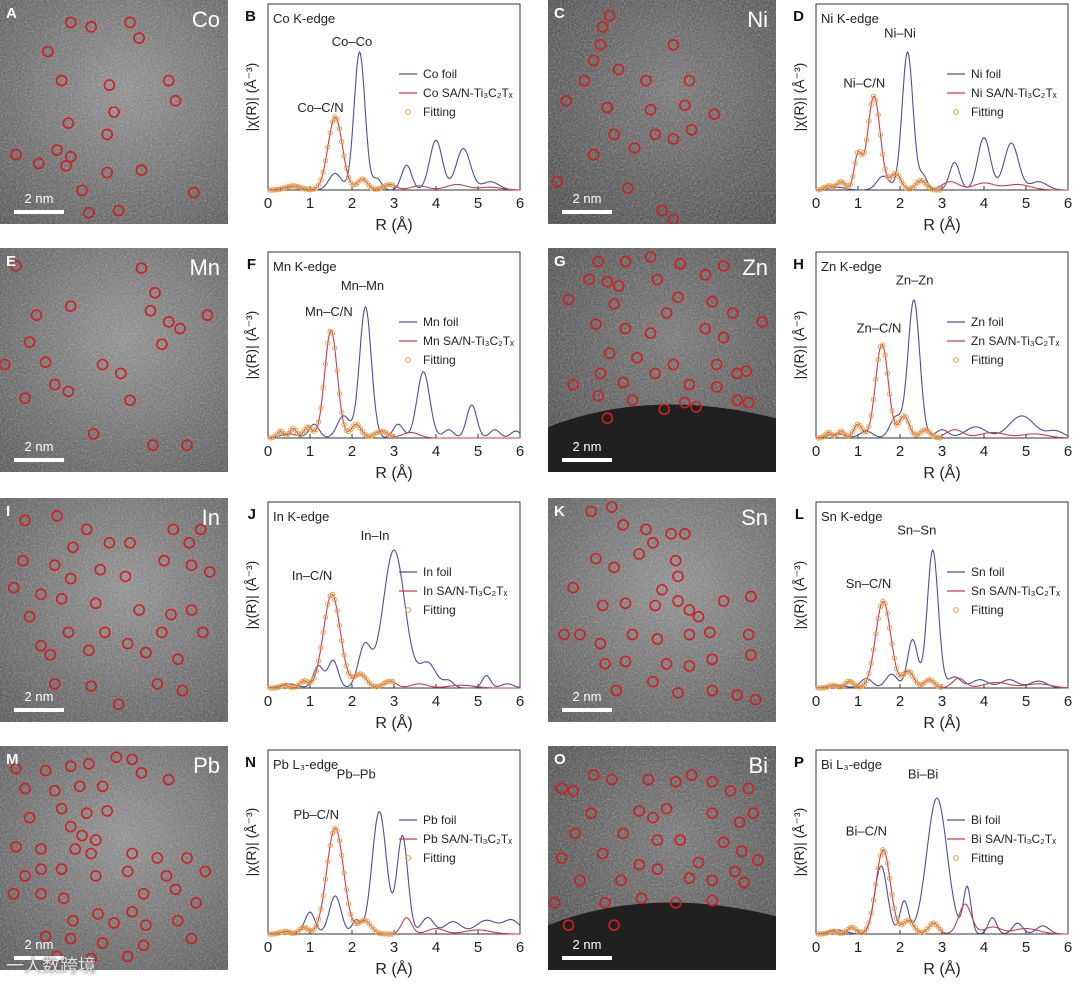 This screenshot has width=1080, height=991. I want to click on micrograph-svg: K Sn 2 nm, so click(662, 610).